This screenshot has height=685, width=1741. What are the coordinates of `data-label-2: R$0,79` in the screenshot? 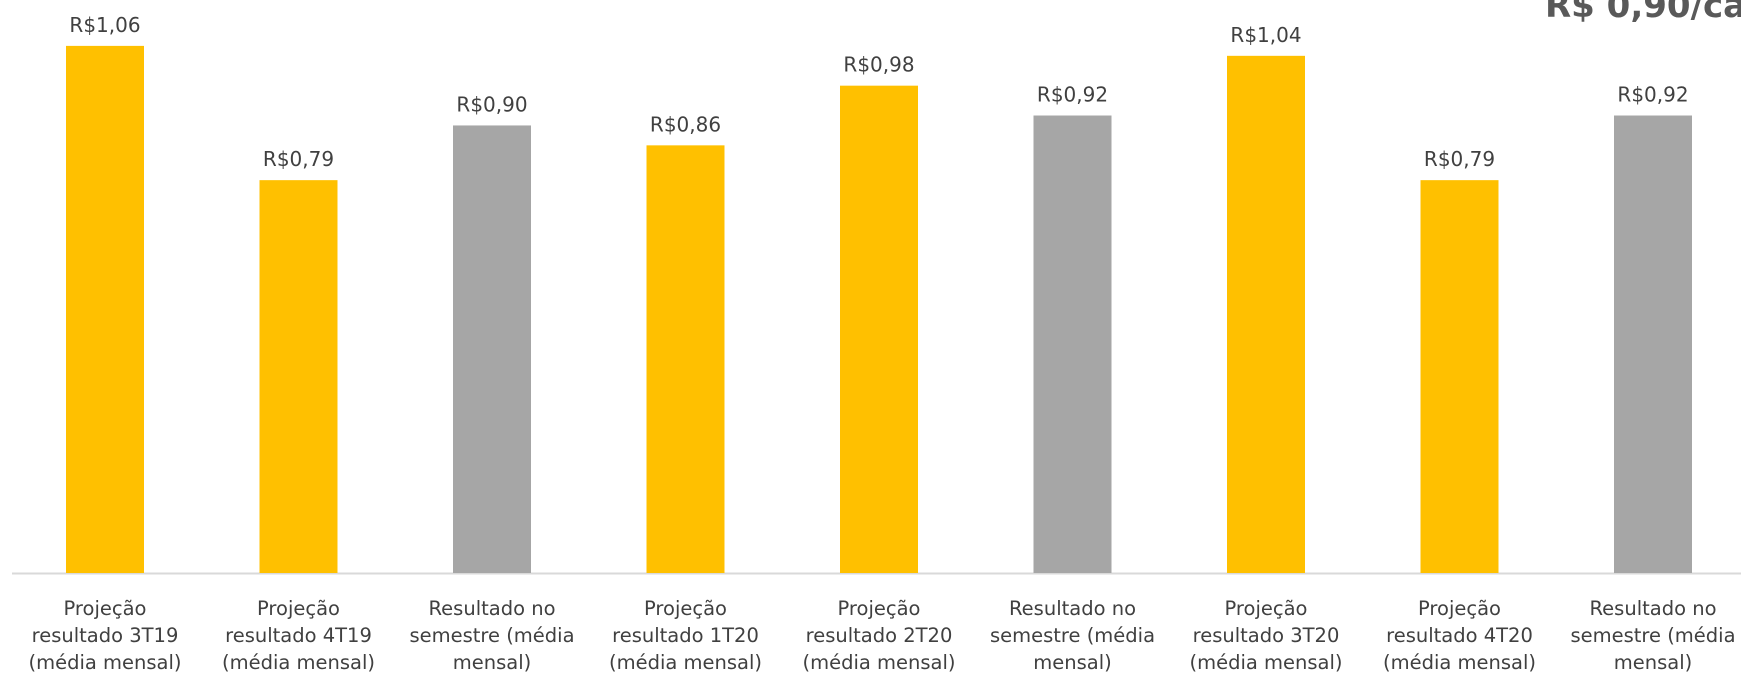 It's located at (298, 159).